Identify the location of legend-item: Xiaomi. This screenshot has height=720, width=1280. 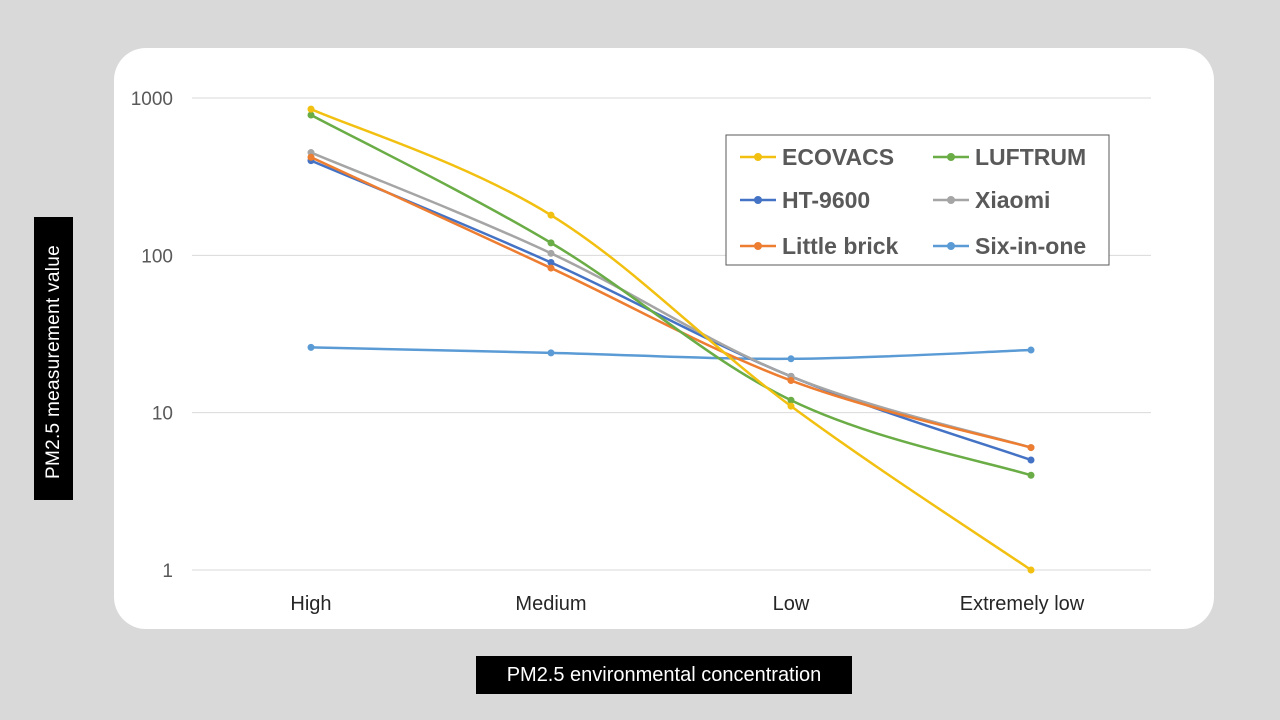
(991, 200).